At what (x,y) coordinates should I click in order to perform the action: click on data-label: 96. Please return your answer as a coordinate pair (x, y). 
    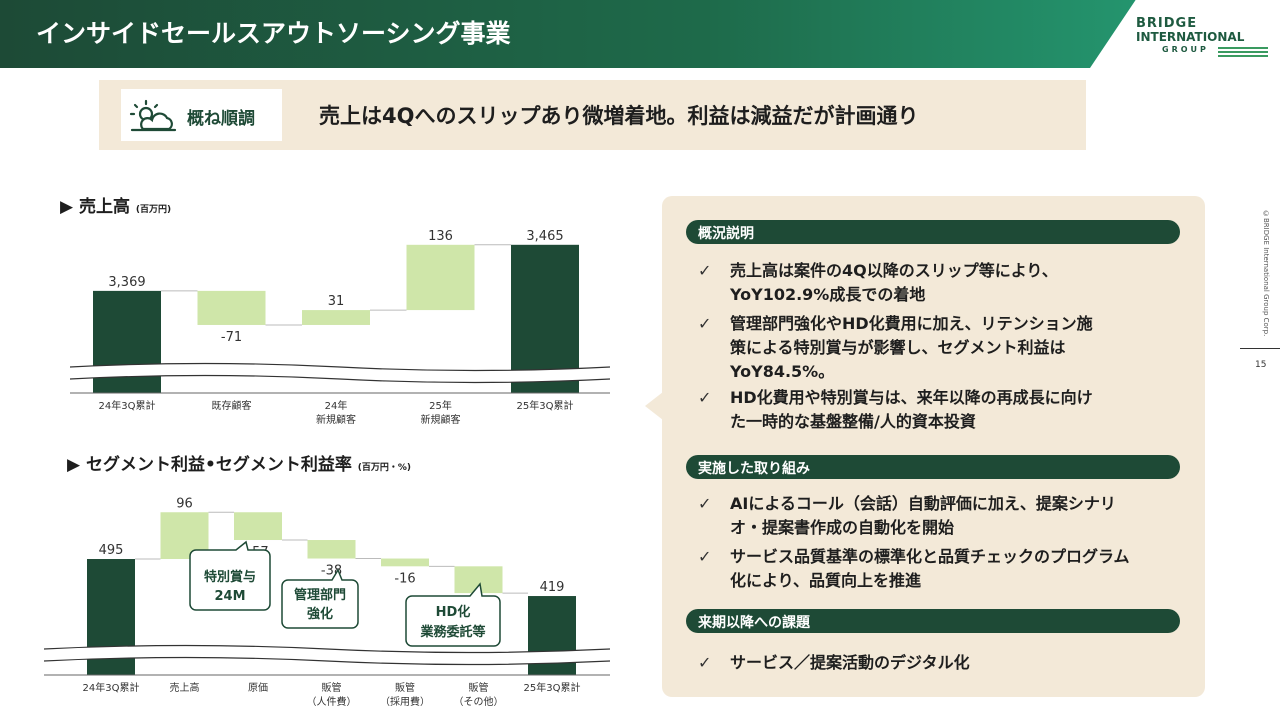
    Looking at the image, I should click on (184, 503).